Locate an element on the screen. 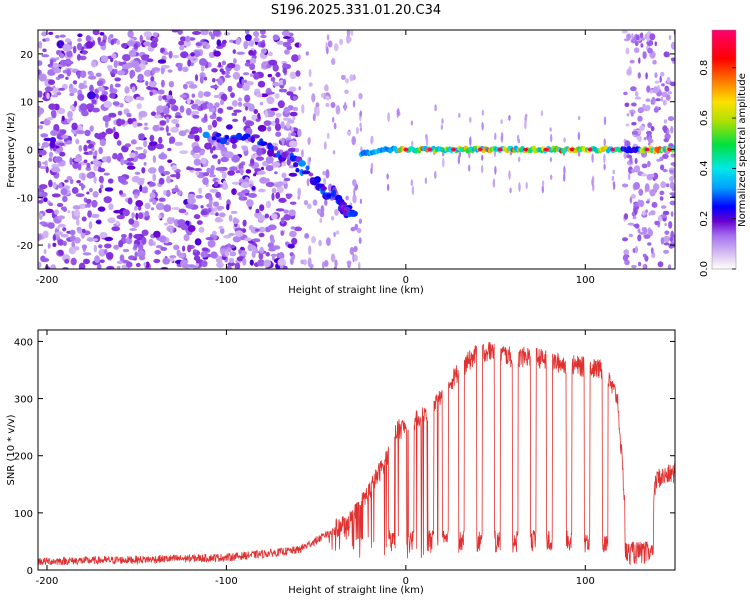 The height and width of the screenshot is (600, 750). figure-title: S196.2025.331.01.20.C34 is located at coordinates (356, 10).